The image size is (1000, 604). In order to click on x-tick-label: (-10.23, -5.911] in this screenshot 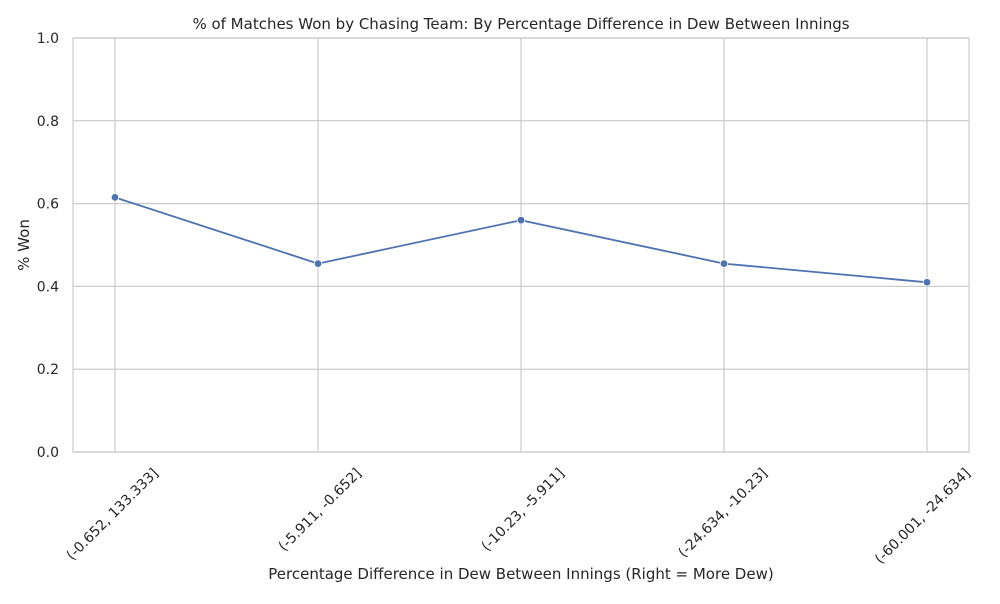, I will do `click(523, 510)`.